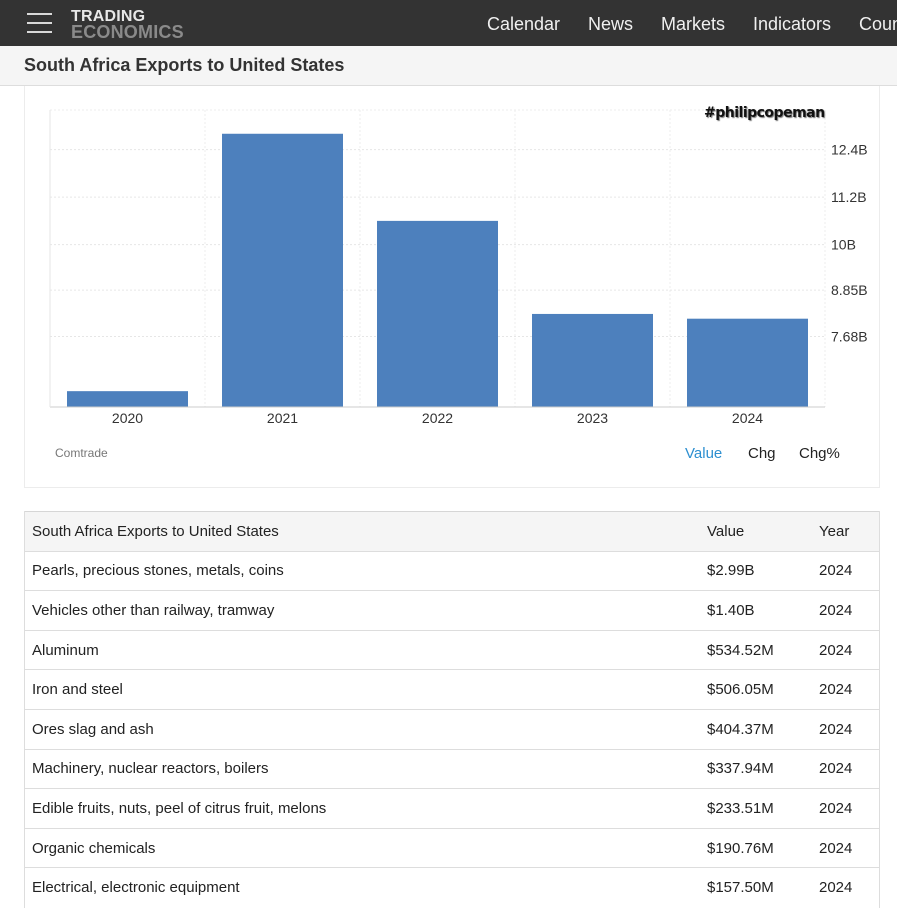 This screenshot has width=897, height=908. I want to click on row-category: Vehicles other than railway, tramway, so click(361, 610).